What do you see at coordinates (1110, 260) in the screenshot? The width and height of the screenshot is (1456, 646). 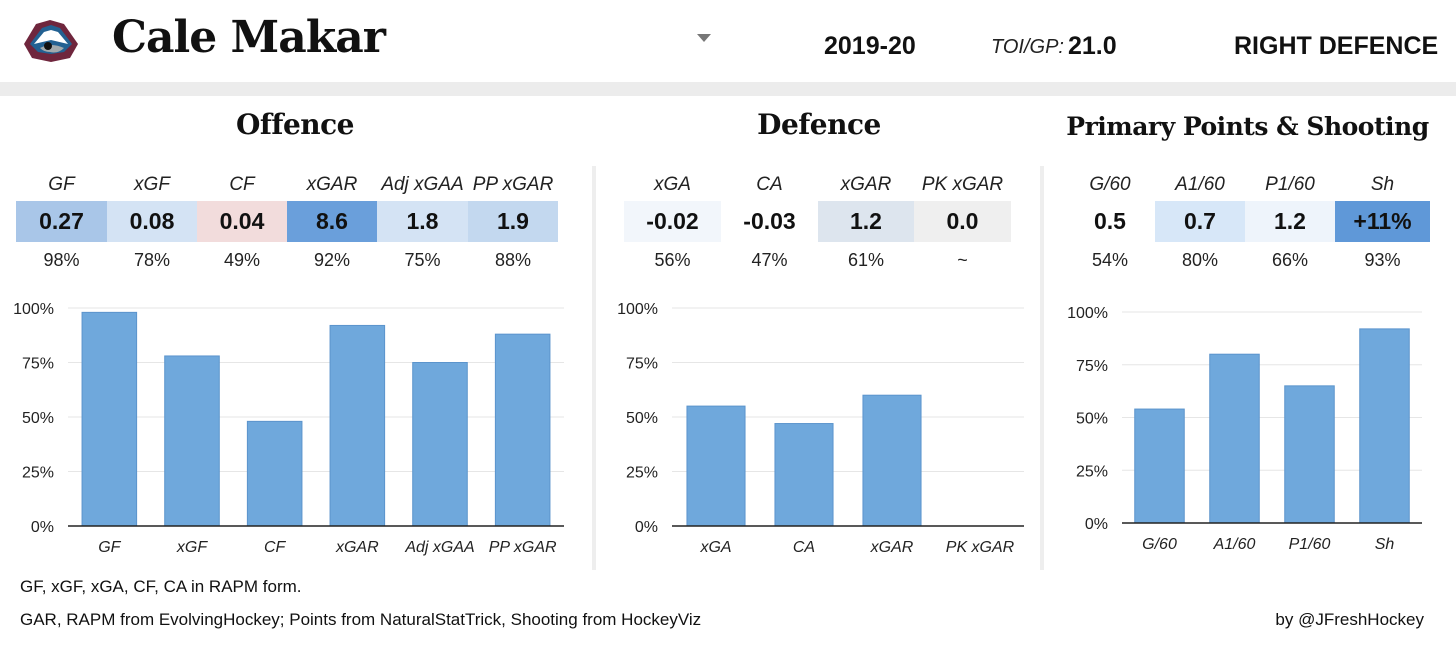 I see `stat-percentile: 54%` at bounding box center [1110, 260].